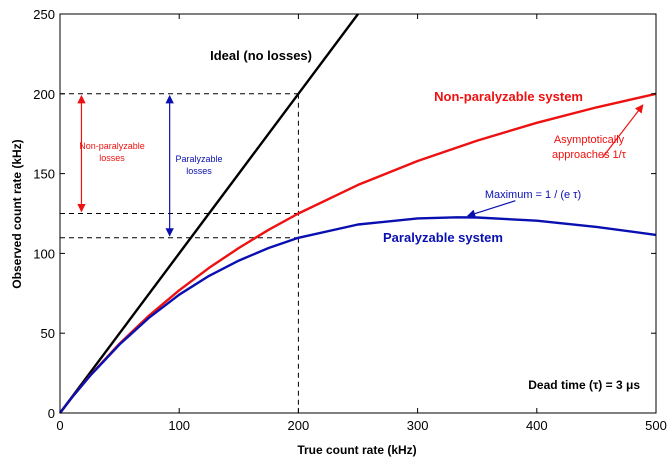  I want to click on par-losses-line1: Paralyzable, so click(198, 159).